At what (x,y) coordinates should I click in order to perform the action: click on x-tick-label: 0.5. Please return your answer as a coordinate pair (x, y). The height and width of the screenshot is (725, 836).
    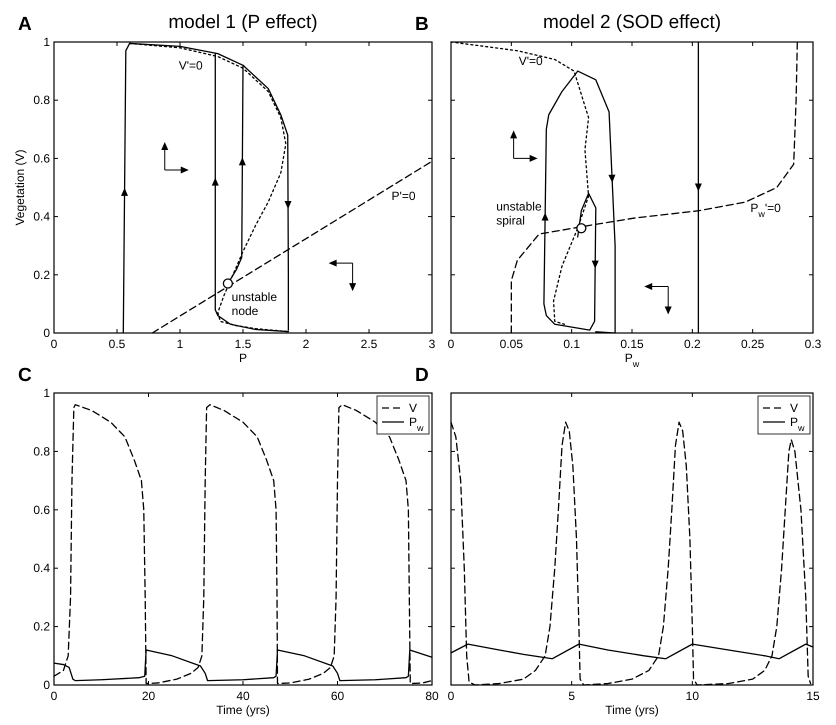
    Looking at the image, I should click on (117, 344).